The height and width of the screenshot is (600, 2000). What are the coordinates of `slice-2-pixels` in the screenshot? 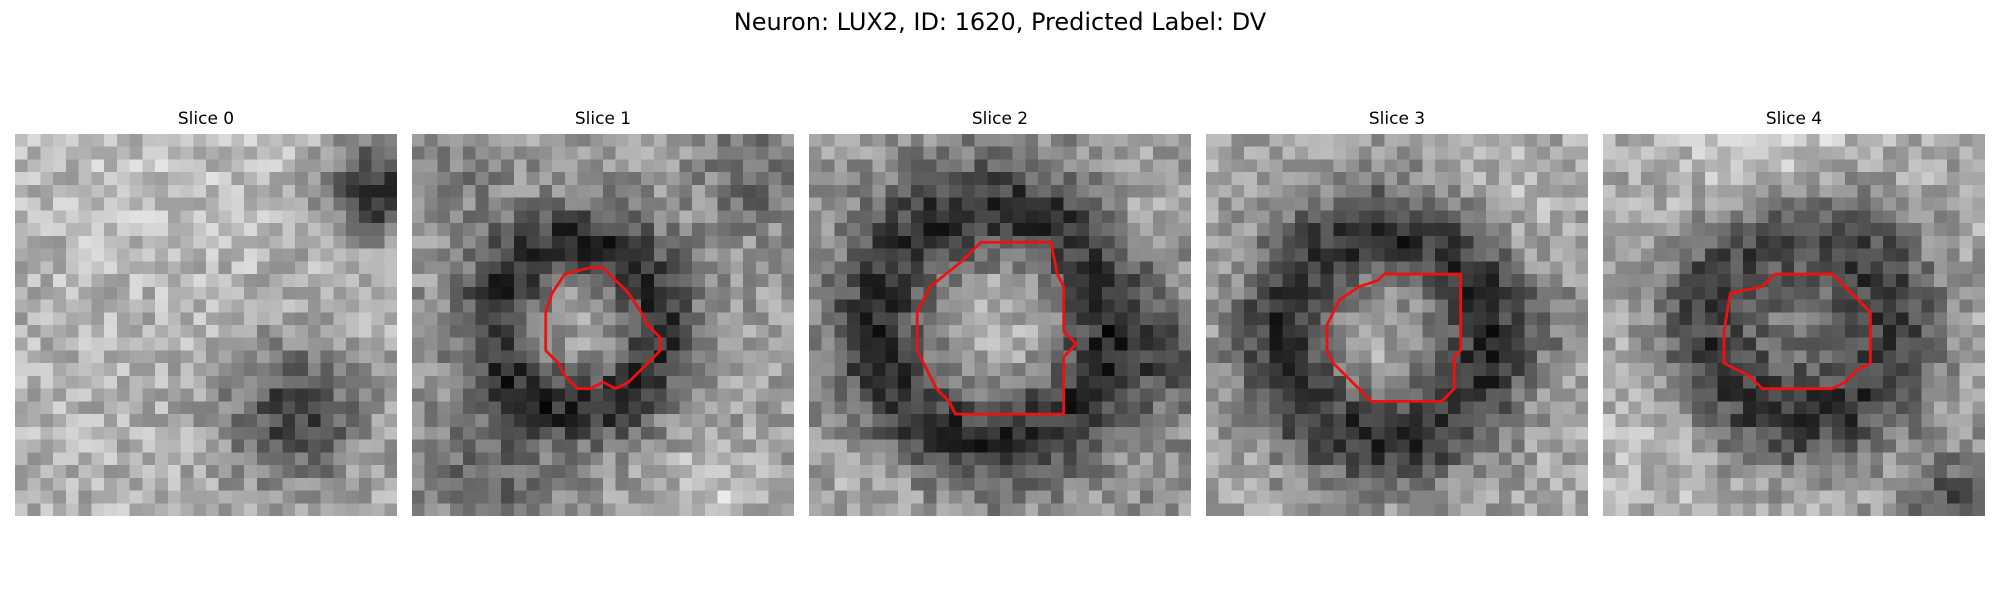 It's located at (1000, 325).